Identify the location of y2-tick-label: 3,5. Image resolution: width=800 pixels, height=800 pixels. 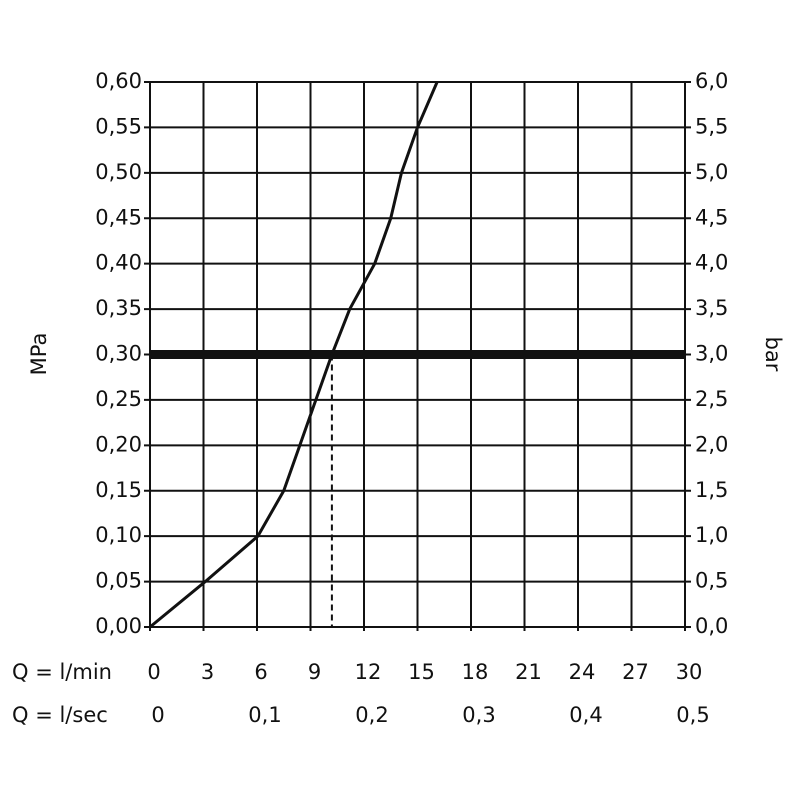
(711, 308).